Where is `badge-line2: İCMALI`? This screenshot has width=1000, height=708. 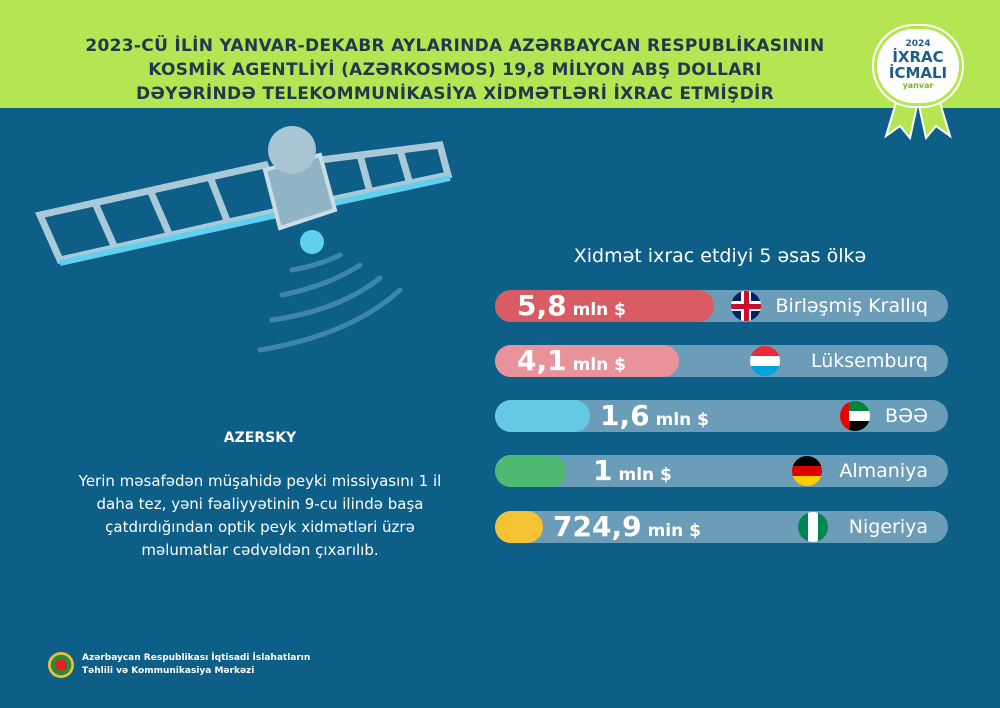 badge-line2: İCMALI is located at coordinates (918, 73).